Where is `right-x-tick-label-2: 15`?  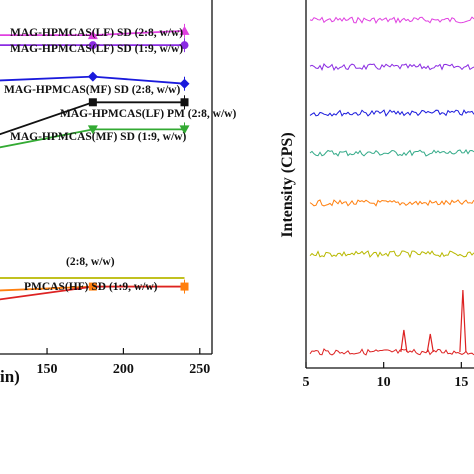
right-x-tick-label-2: 15 is located at coordinates (461, 382).